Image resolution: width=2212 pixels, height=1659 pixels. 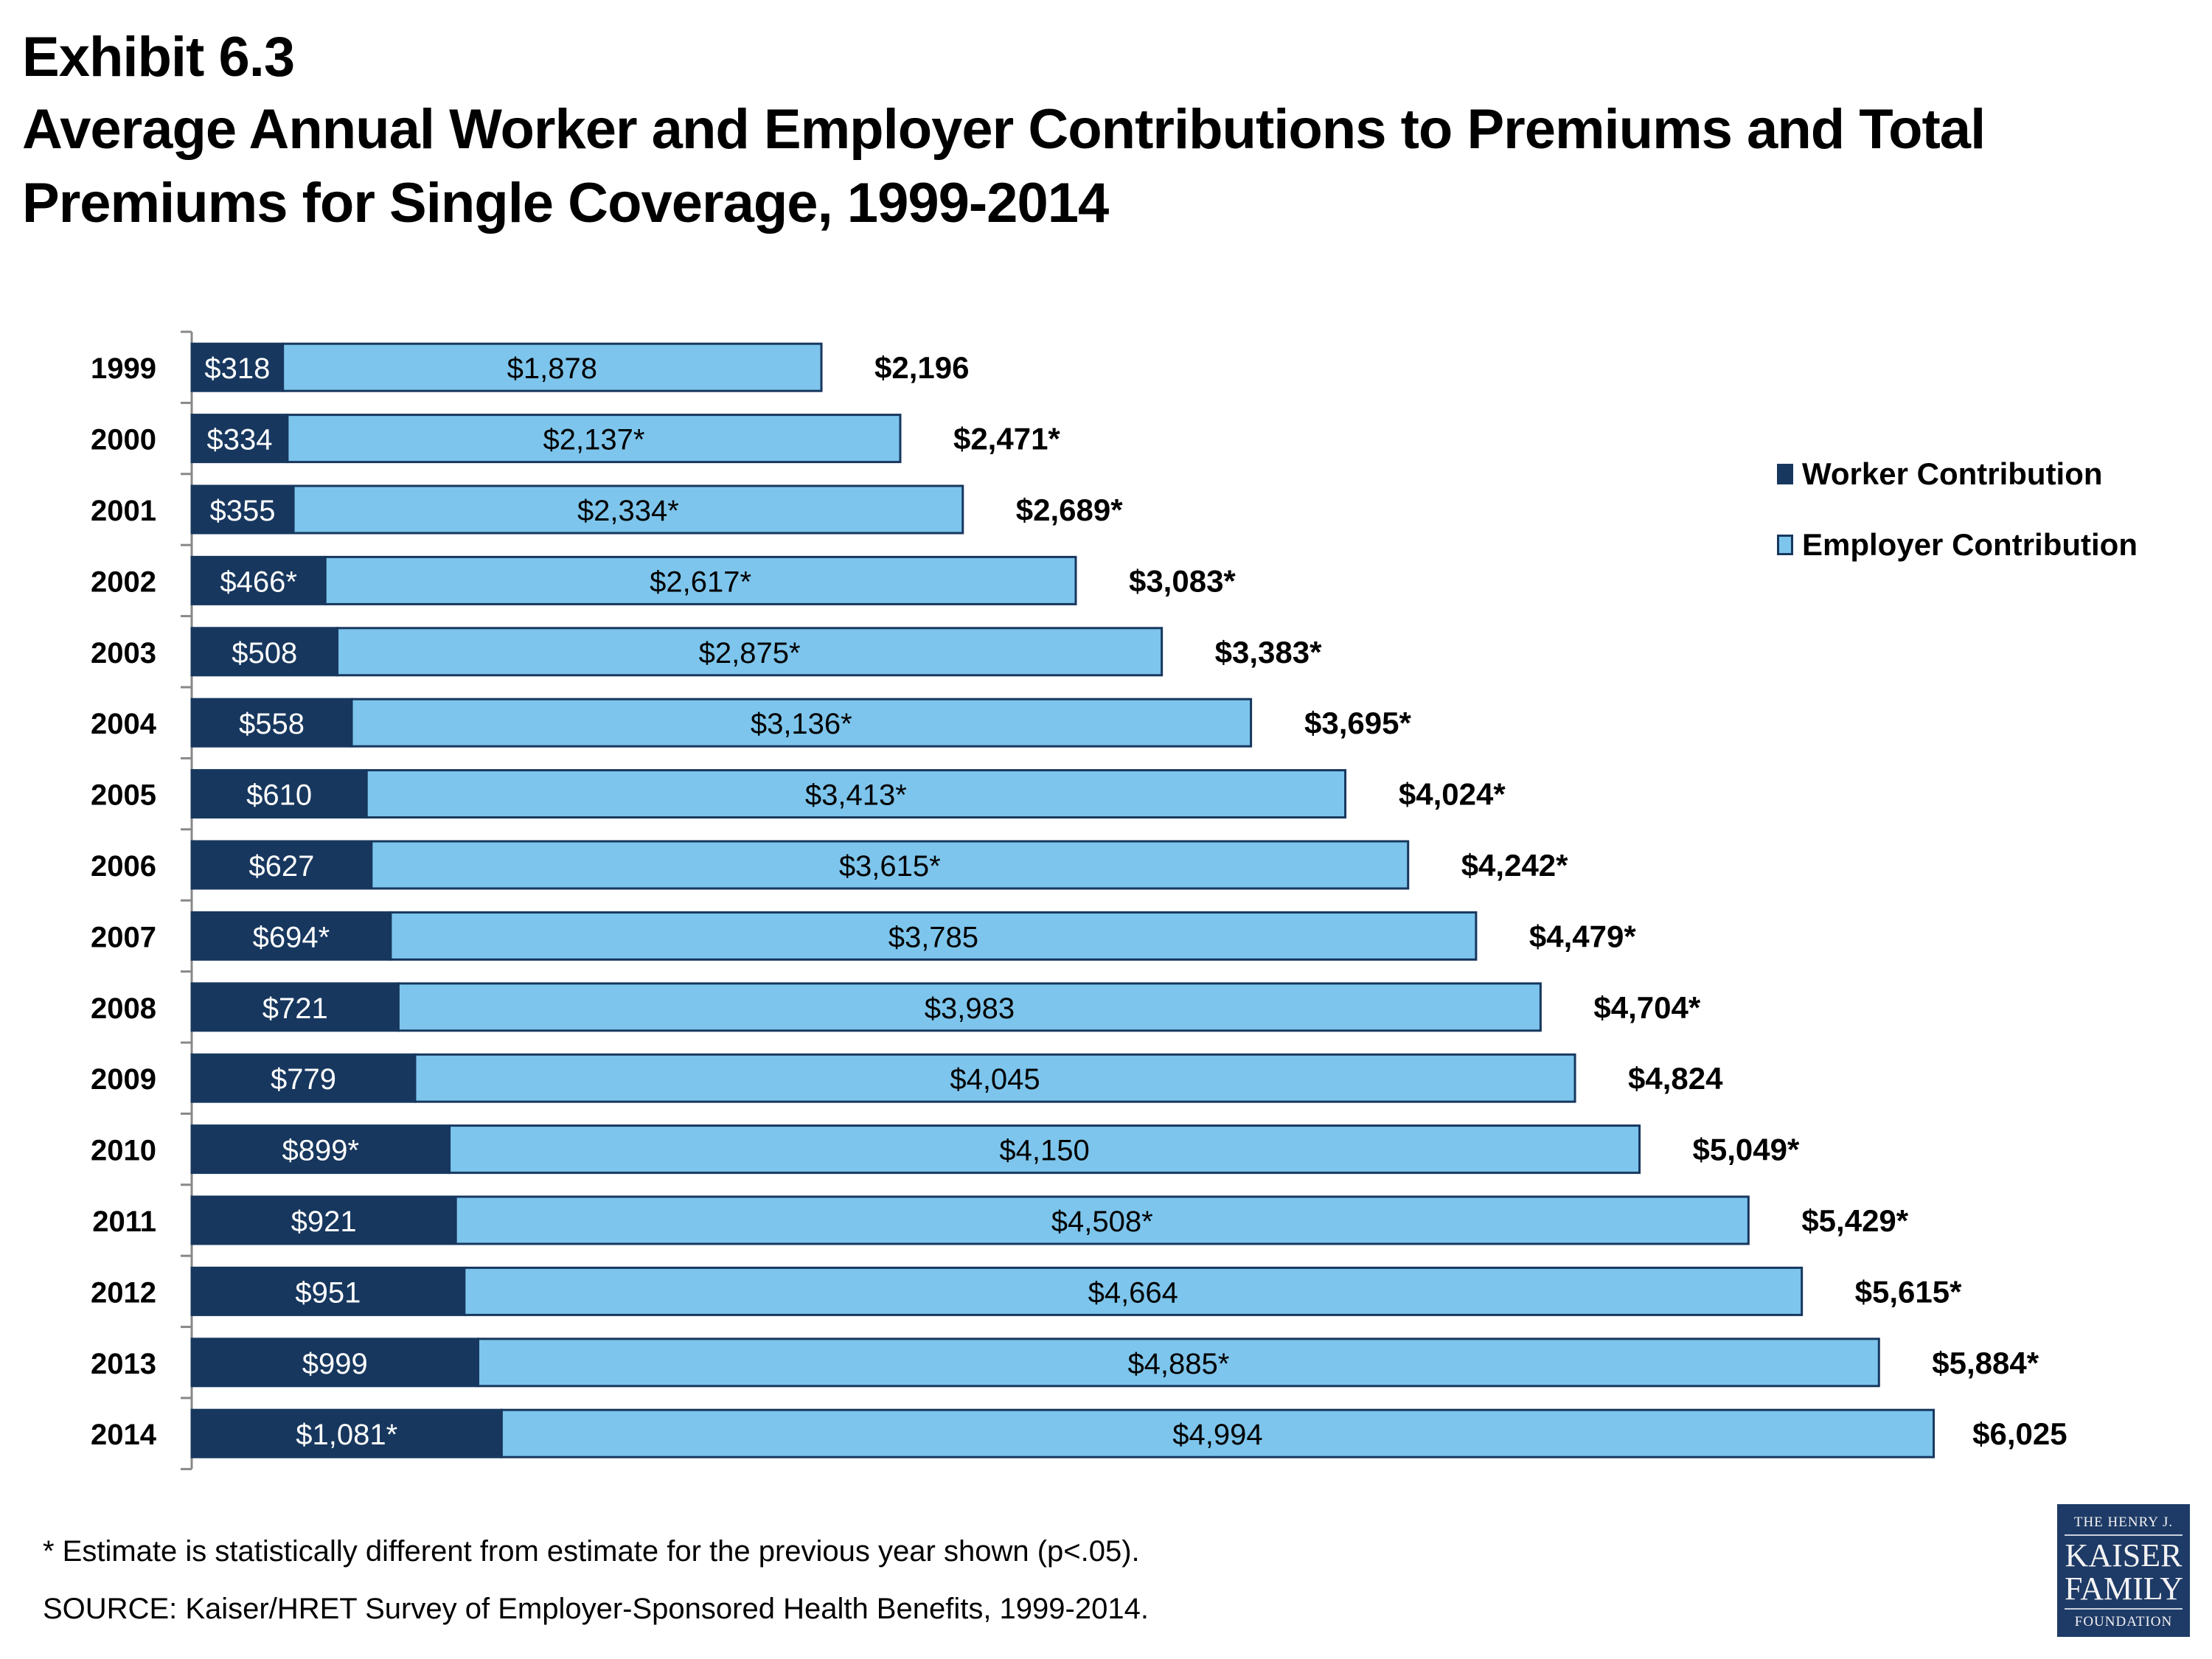 What do you see at coordinates (2124, 1591) in the screenshot?
I see `logo-line-3: FAMILY` at bounding box center [2124, 1591].